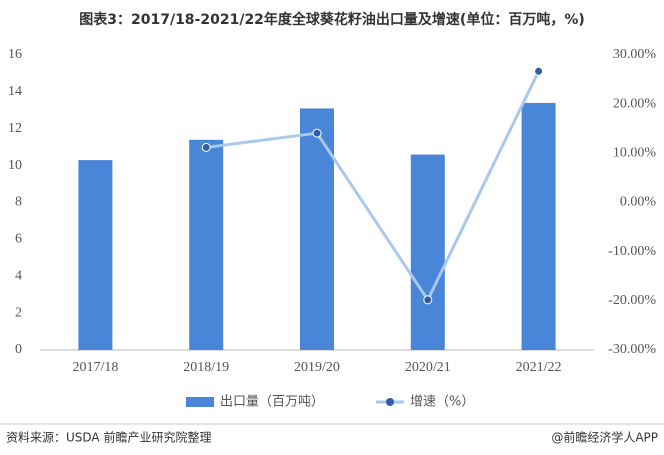 Image resolution: width=664 pixels, height=455 pixels. I want to click on x-tick-label: 2020/21, so click(428, 367).